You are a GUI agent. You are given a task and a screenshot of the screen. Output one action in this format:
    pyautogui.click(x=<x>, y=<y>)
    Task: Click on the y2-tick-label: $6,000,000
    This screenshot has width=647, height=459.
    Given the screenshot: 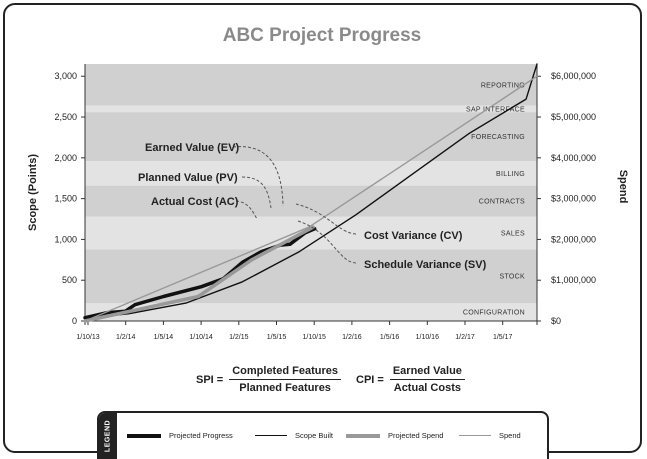 What is the action you would take?
    pyautogui.click(x=573, y=76)
    